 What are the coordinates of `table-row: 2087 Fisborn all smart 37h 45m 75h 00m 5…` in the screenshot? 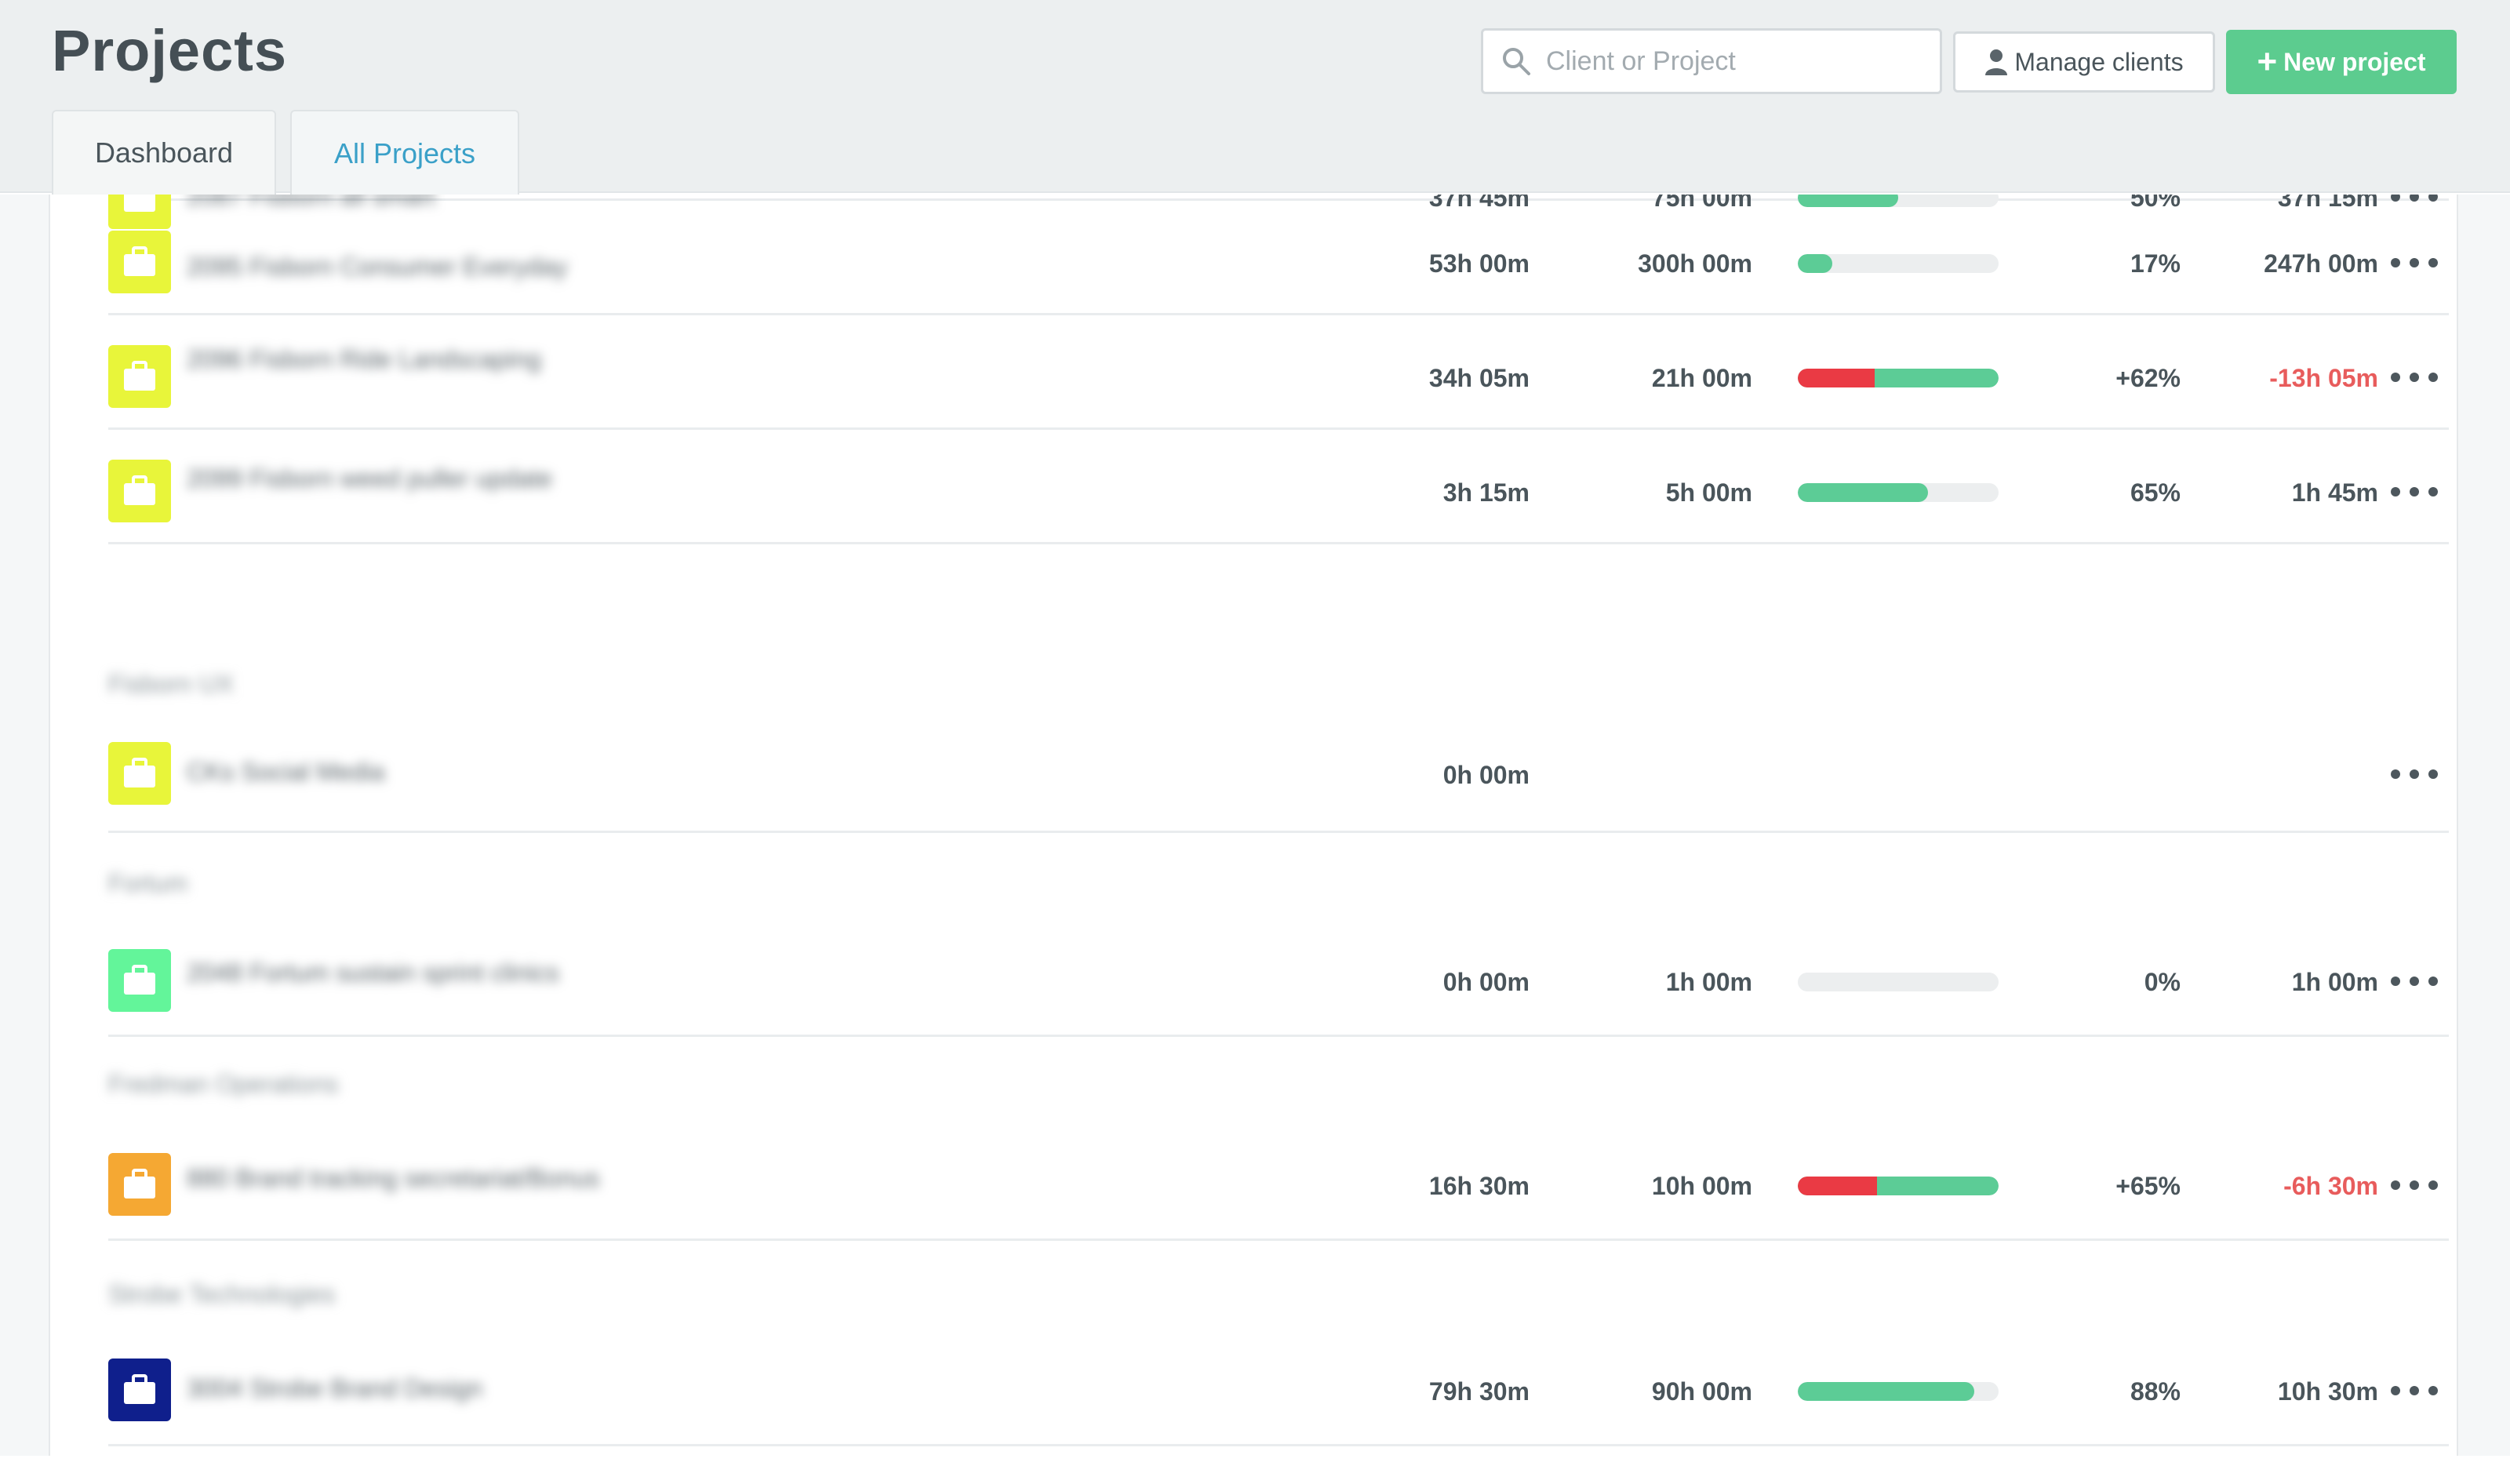 It's located at (1278, 212).